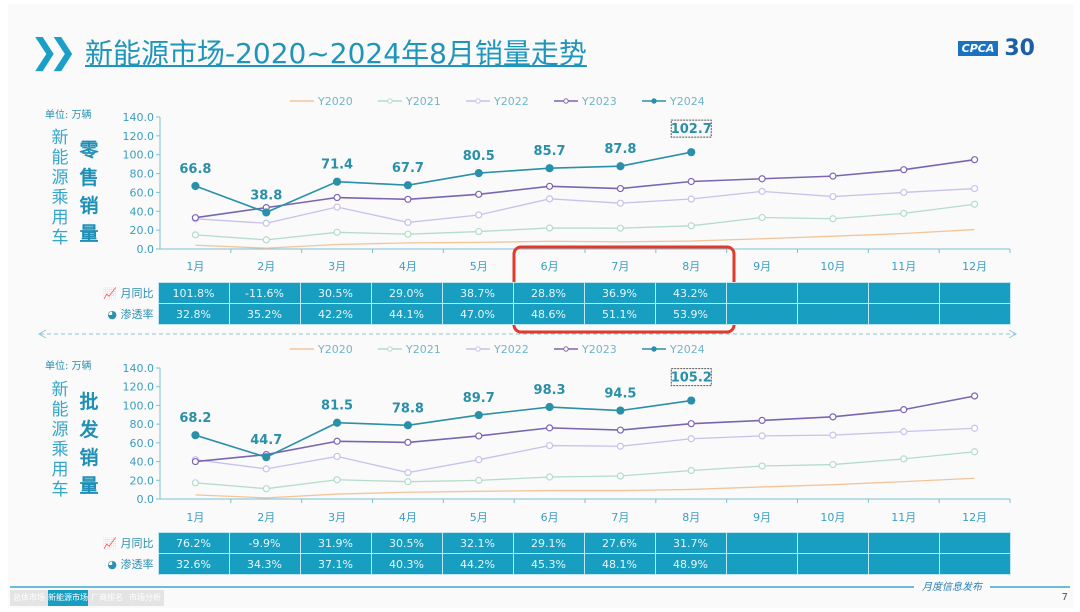 This screenshot has height=612, width=1080. Describe the element at coordinates (142, 462) in the screenshot. I see `y-tick-label: 40.0` at that location.